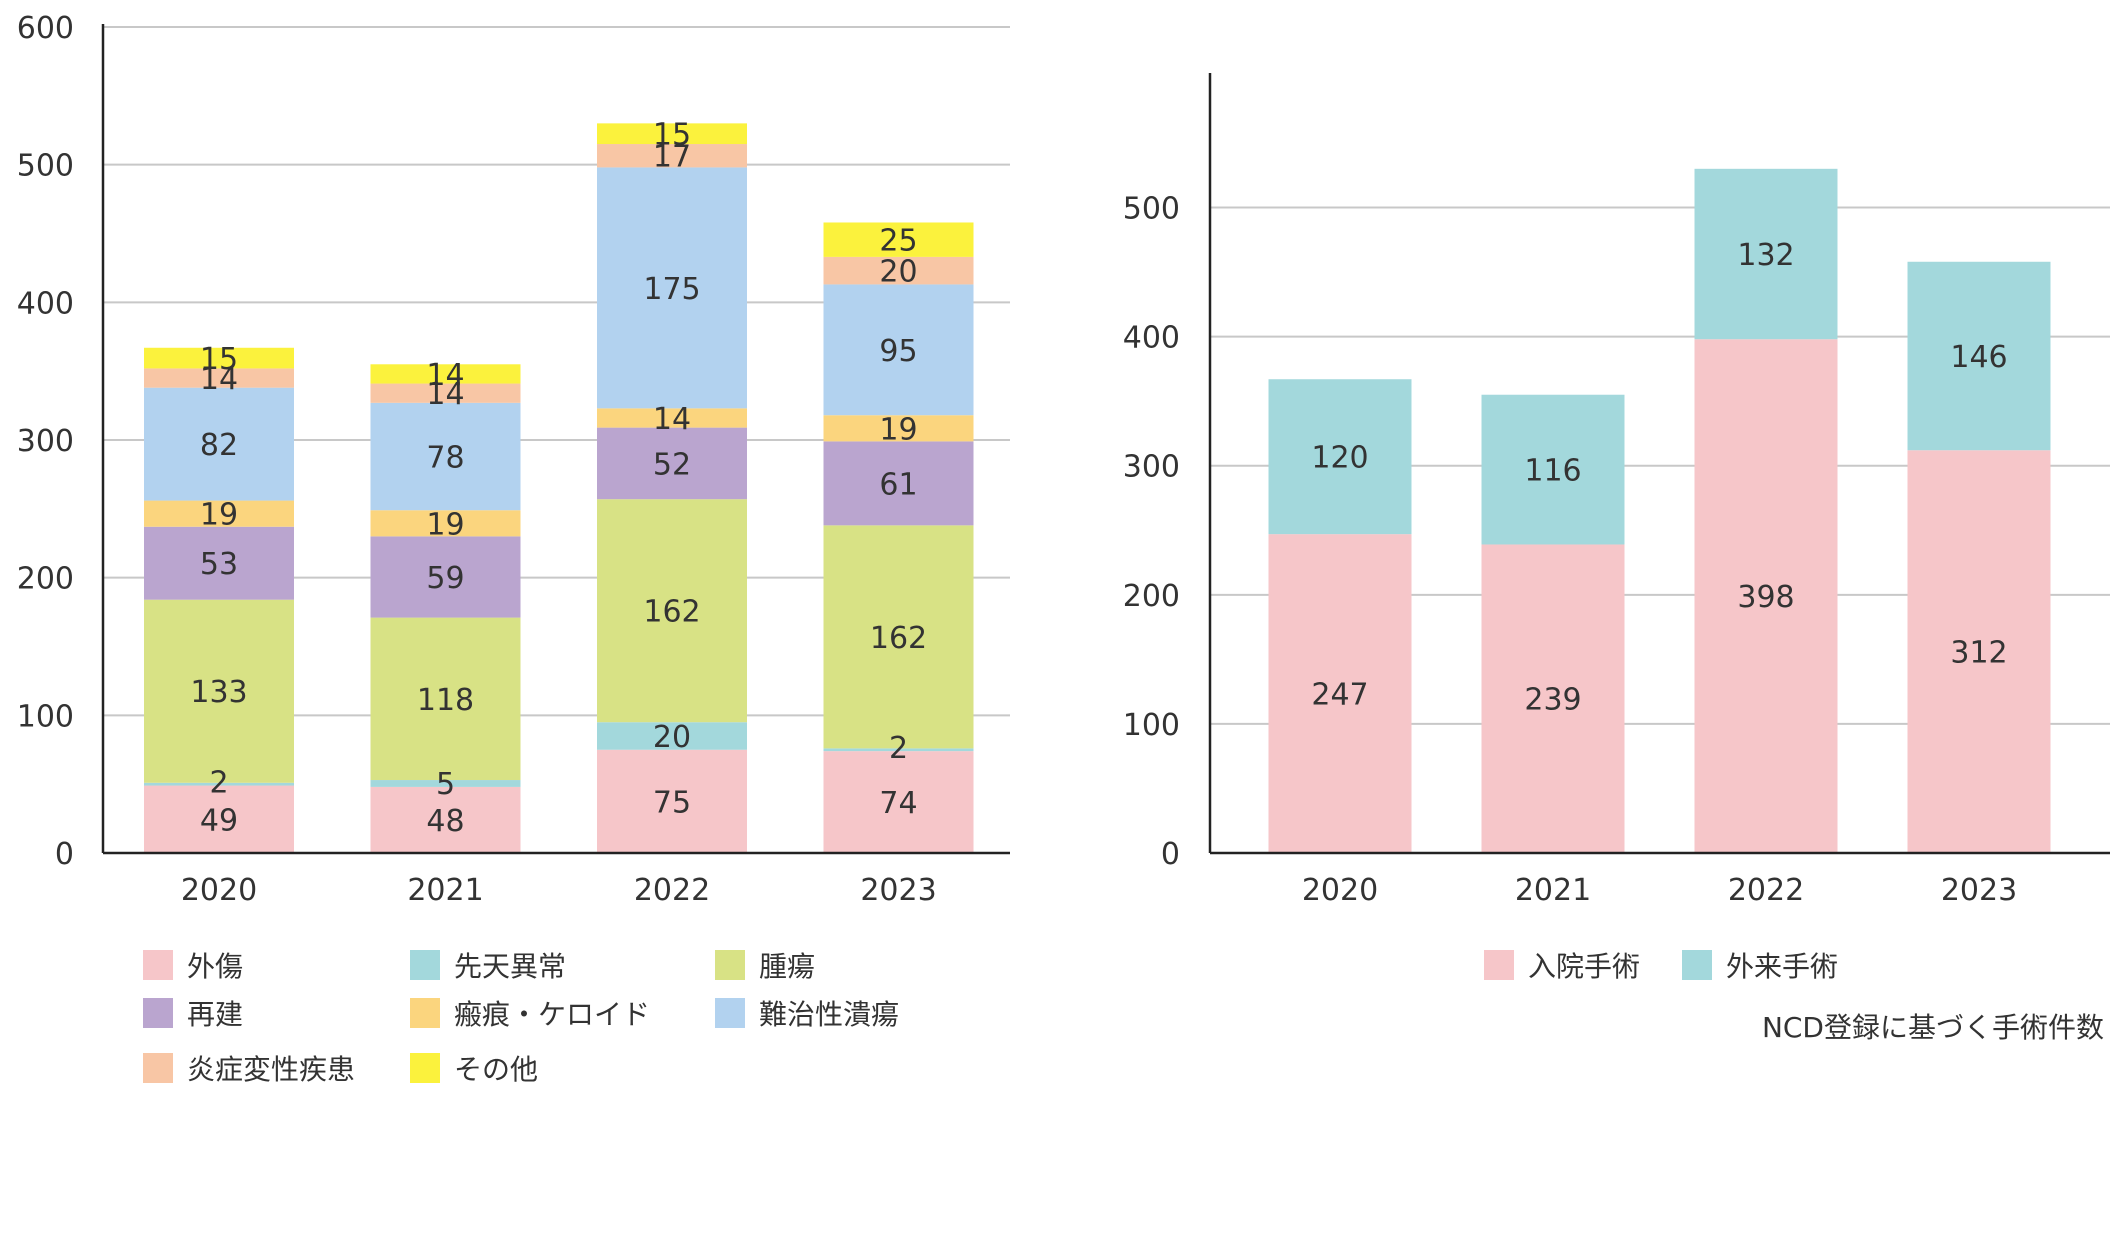 The height and width of the screenshot is (1240, 2126). Describe the element at coordinates (445, 784) in the screenshot. I see `data-label: 5` at that location.